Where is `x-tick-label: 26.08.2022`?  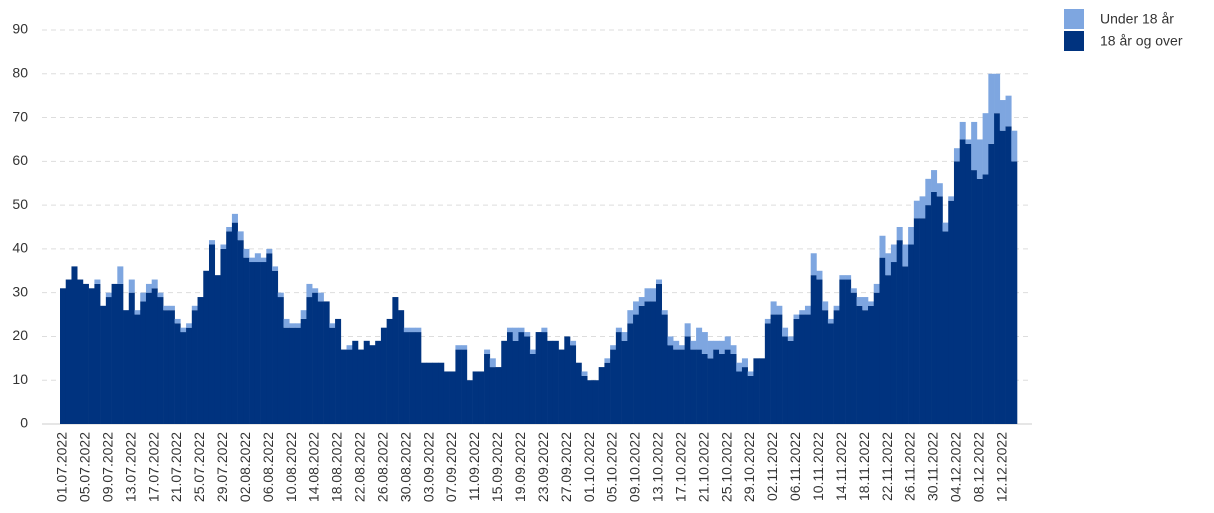
x-tick-label: 26.08.2022 is located at coordinates (382, 467).